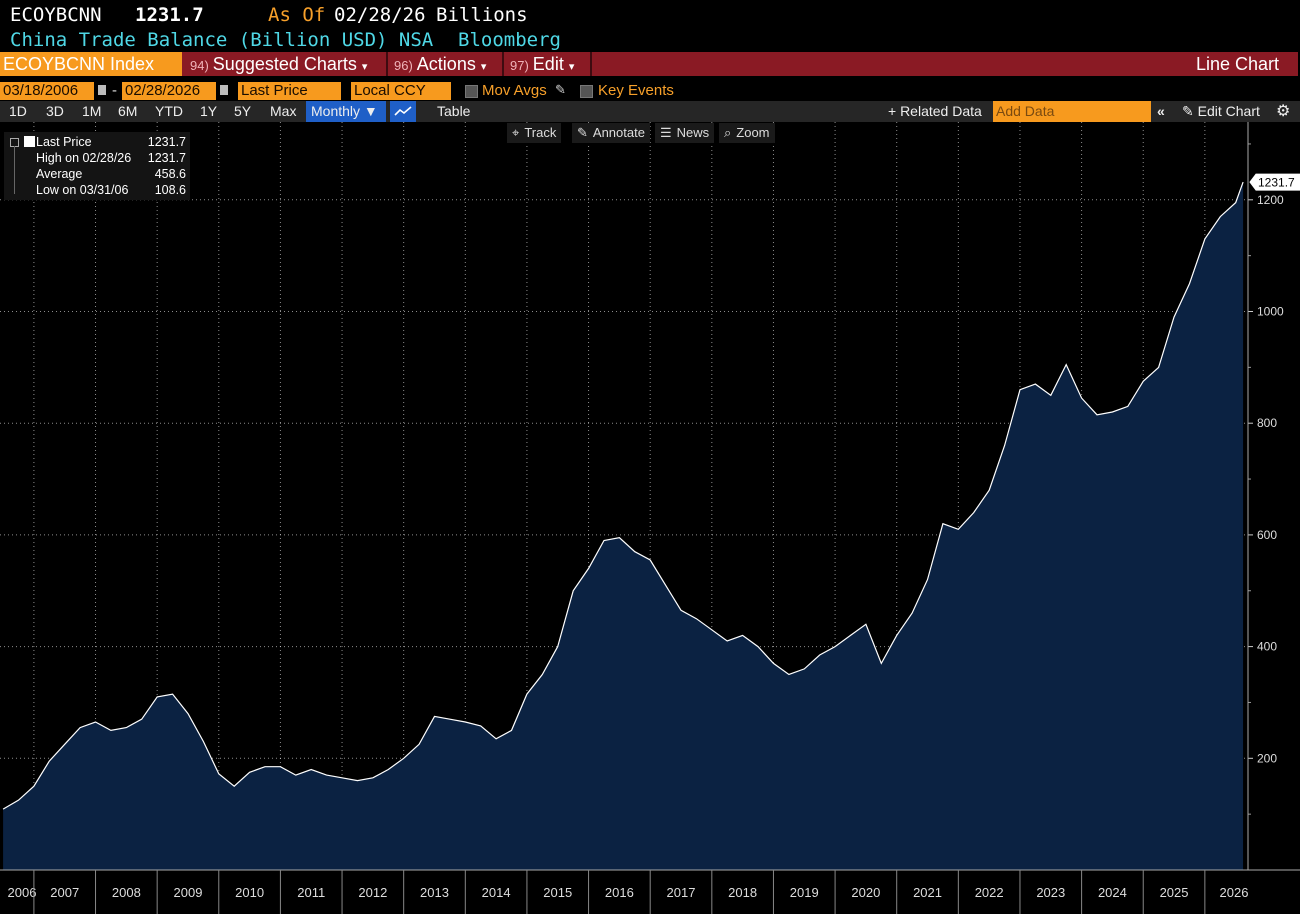 This screenshot has width=1300, height=914. I want to click on x-tick-label: 2022, so click(989, 892).